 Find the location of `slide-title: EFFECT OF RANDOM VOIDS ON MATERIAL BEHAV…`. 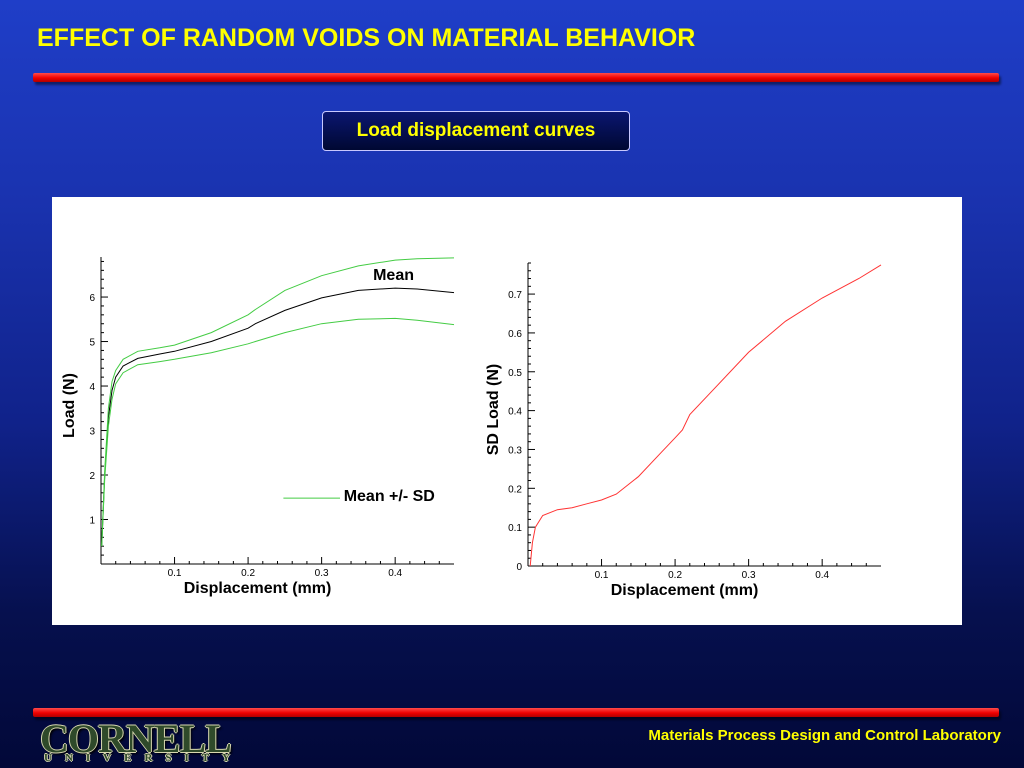

slide-title: EFFECT OF RANDOM VOIDS ON MATERIAL BEHAV… is located at coordinates (366, 38).